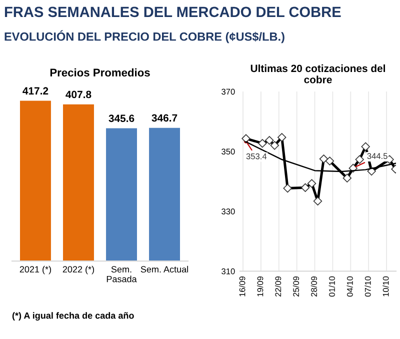 The width and height of the screenshot is (400, 339). Describe the element at coordinates (331, 286) in the screenshot. I see `x-tick-label: 01/10` at that location.